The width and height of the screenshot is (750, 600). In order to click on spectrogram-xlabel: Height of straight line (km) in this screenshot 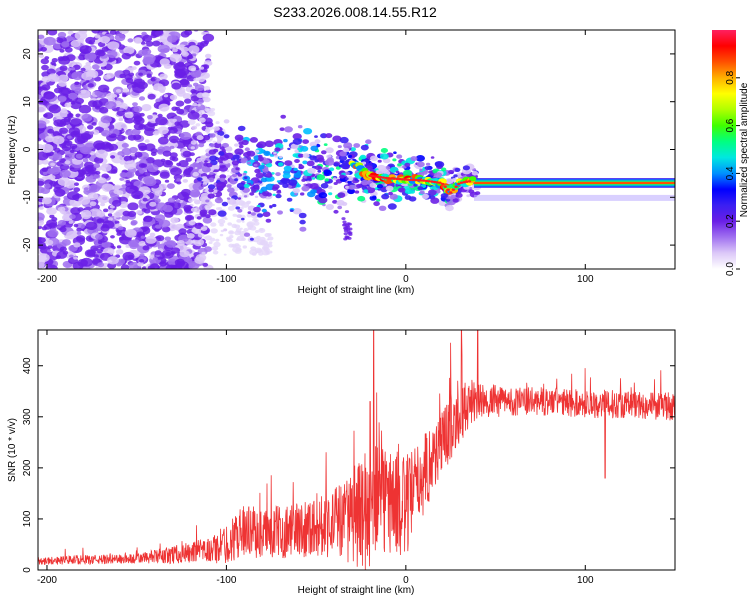, I will do `click(356, 290)`.